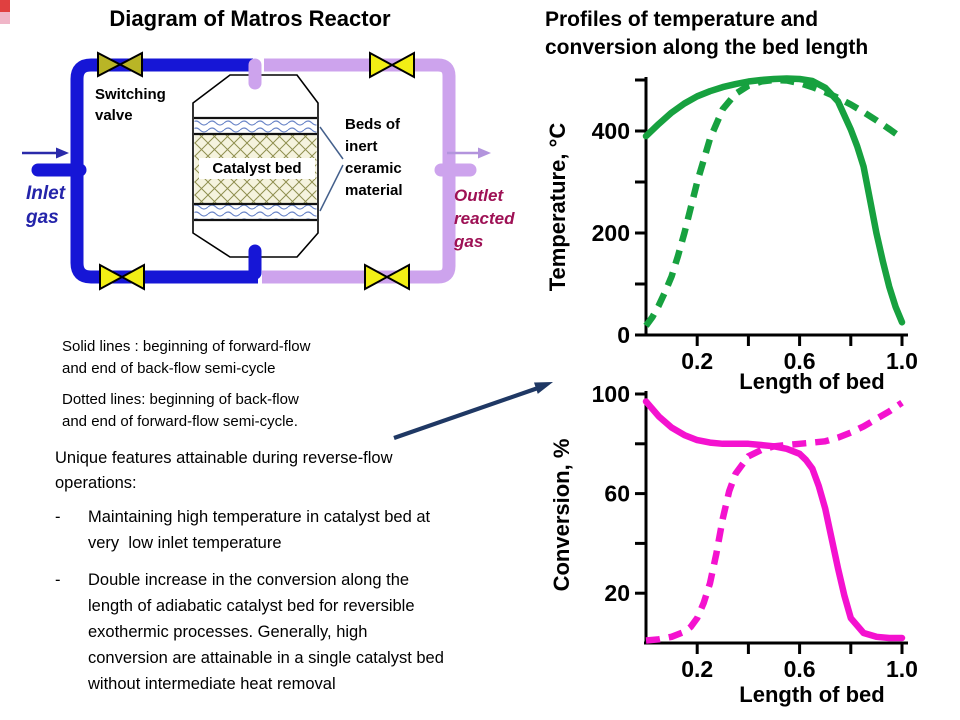 Image resolution: width=960 pixels, height=720 pixels. I want to click on bed-separator-lines, so click(255, 169).